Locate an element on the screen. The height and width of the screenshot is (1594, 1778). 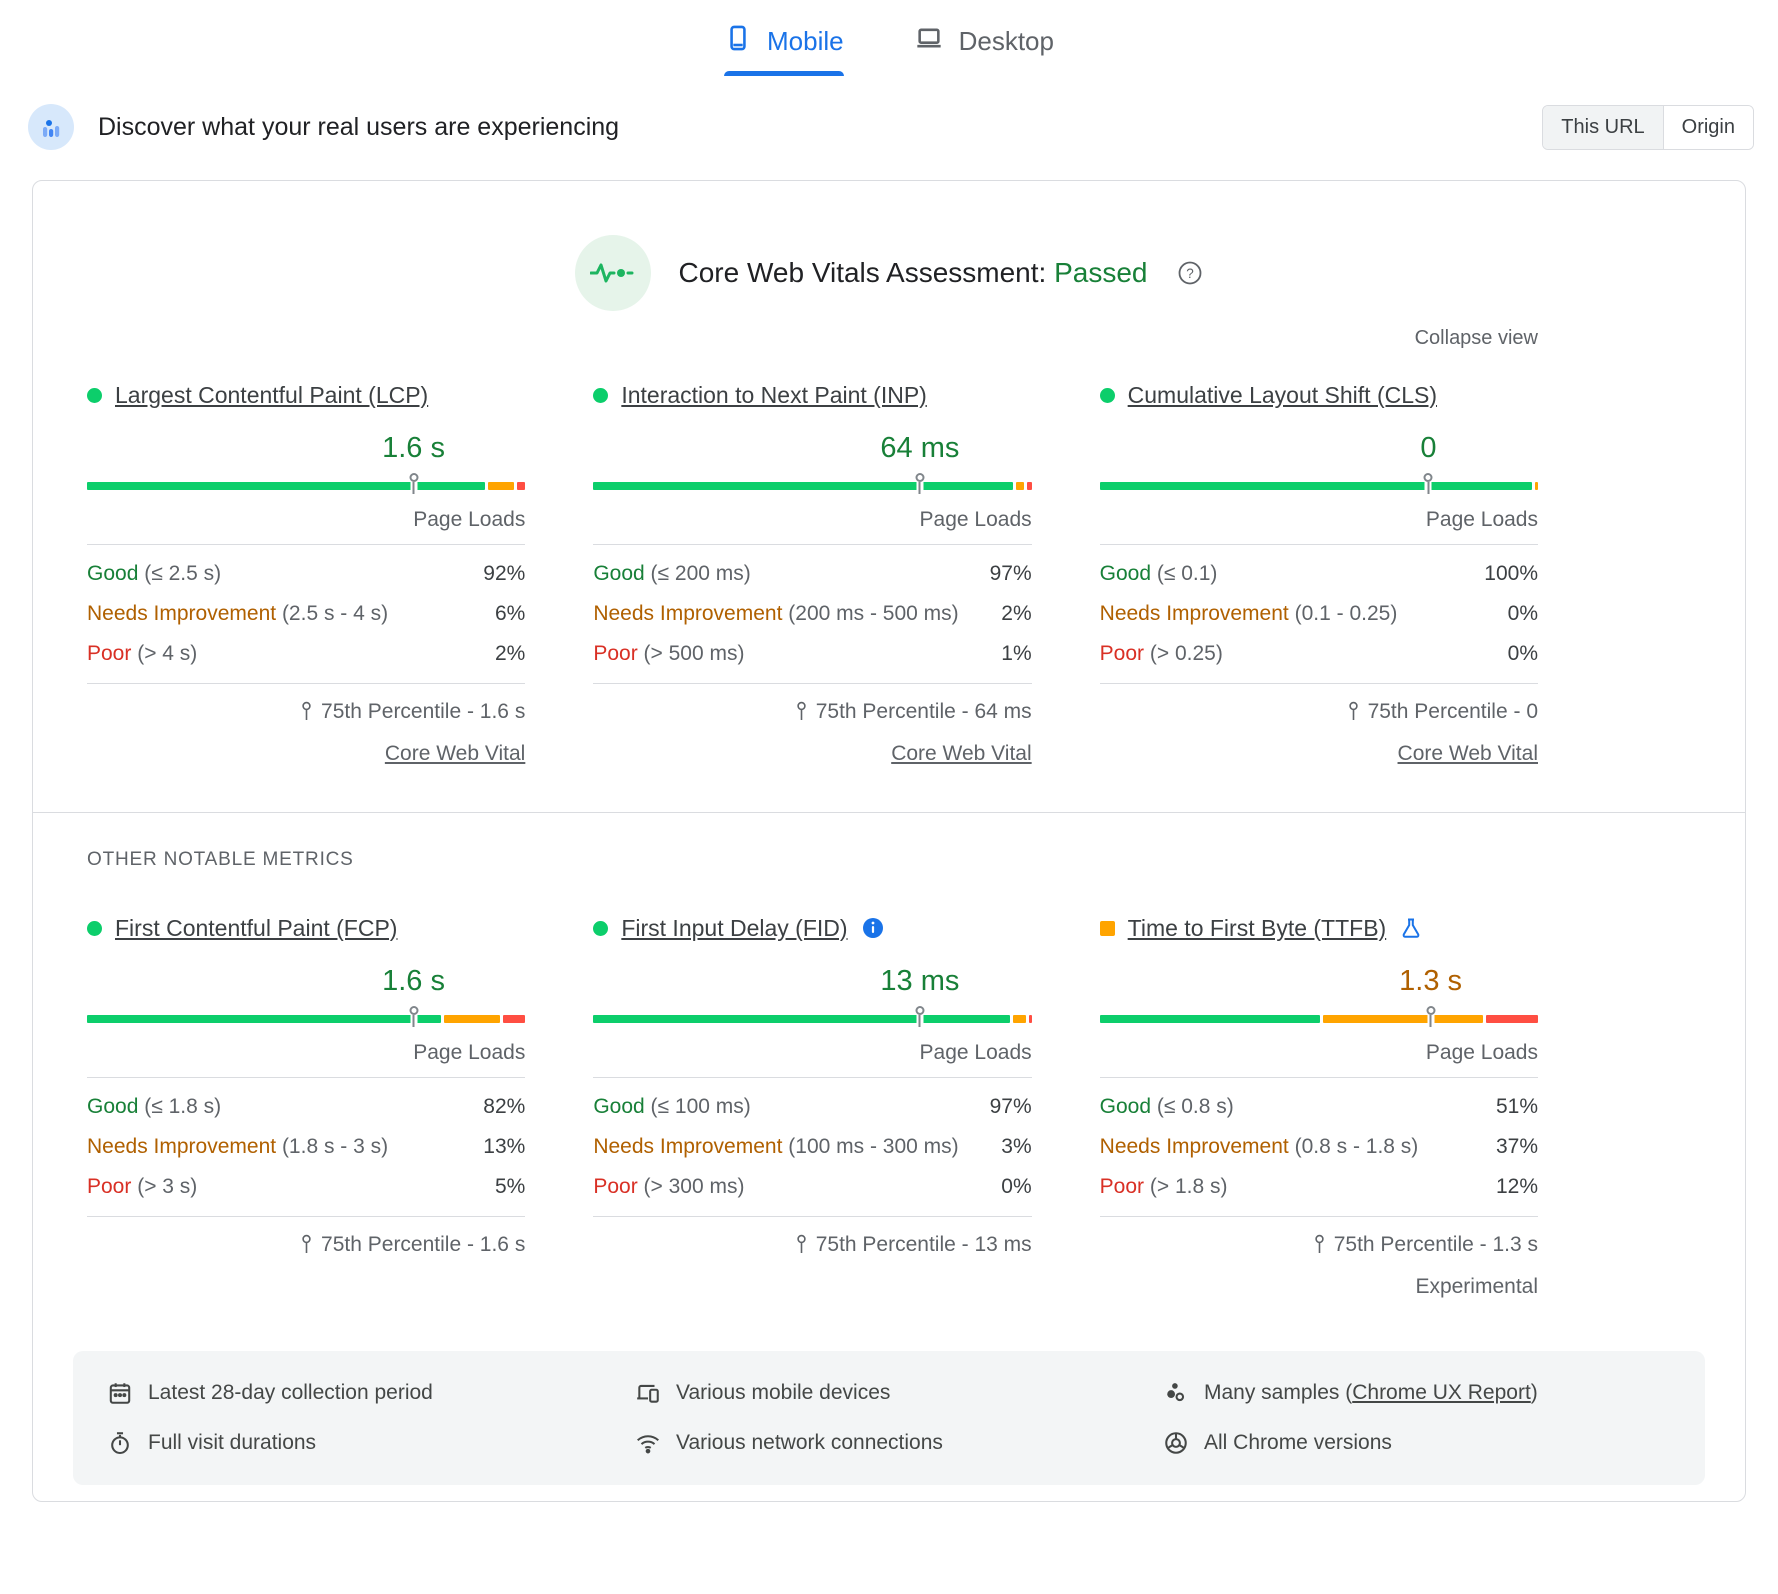
assessment-status: Passed is located at coordinates (1101, 272).